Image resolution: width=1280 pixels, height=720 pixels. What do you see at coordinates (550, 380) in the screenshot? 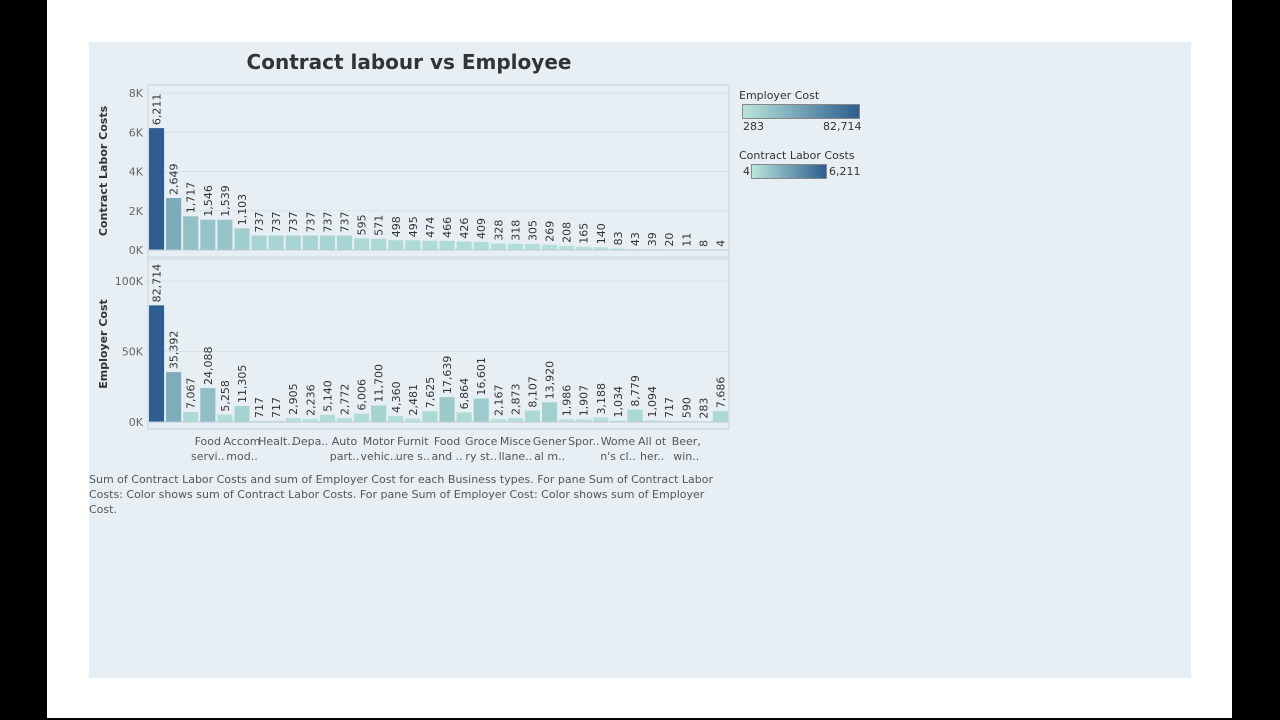
I see `data-label: 13,920` at bounding box center [550, 380].